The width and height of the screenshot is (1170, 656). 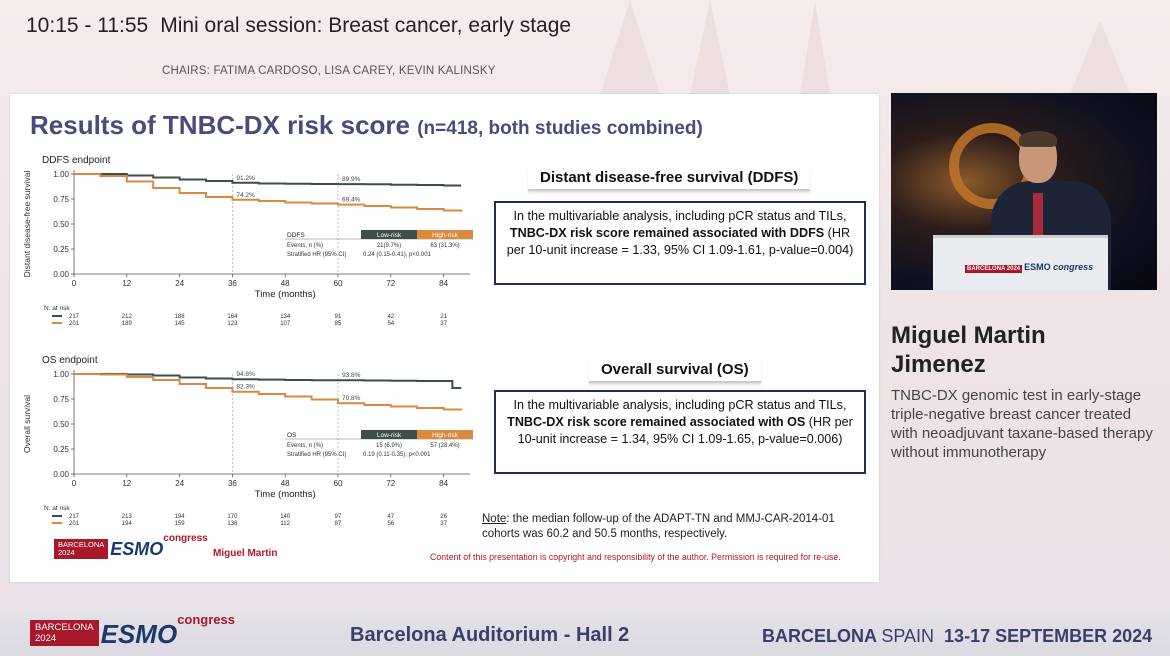 I want to click on curve-annotation: 93.8%, so click(x=351, y=375).